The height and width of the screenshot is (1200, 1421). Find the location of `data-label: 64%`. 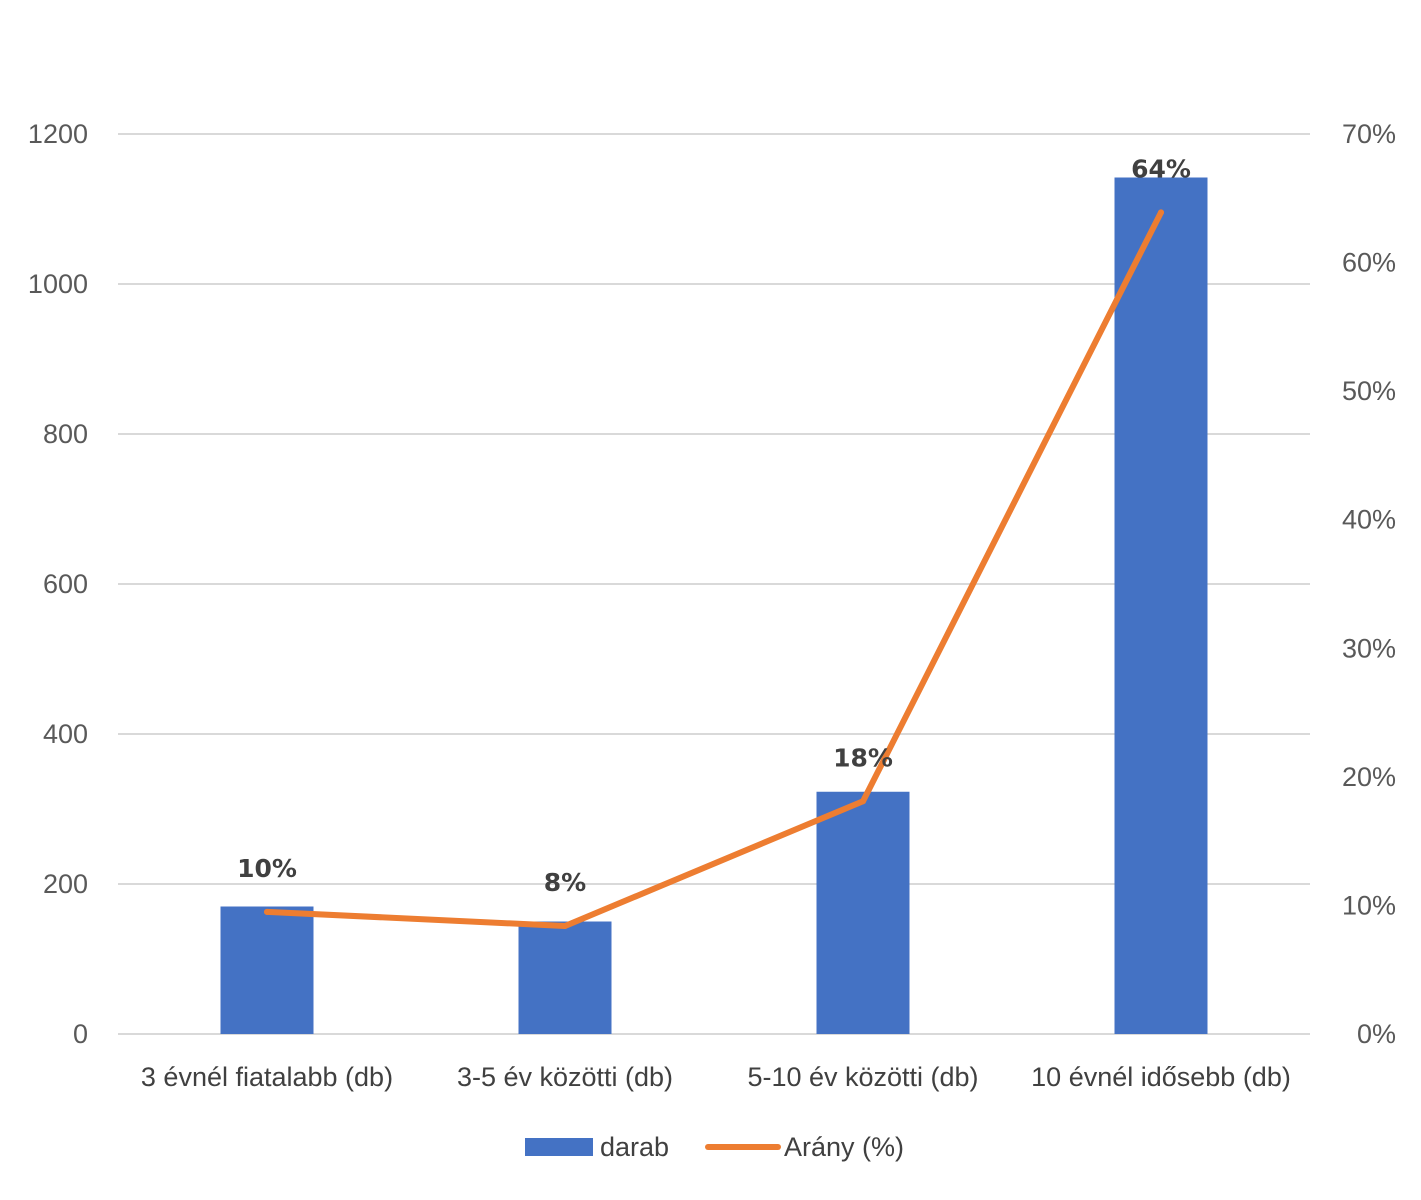

data-label: 64% is located at coordinates (1161, 168).